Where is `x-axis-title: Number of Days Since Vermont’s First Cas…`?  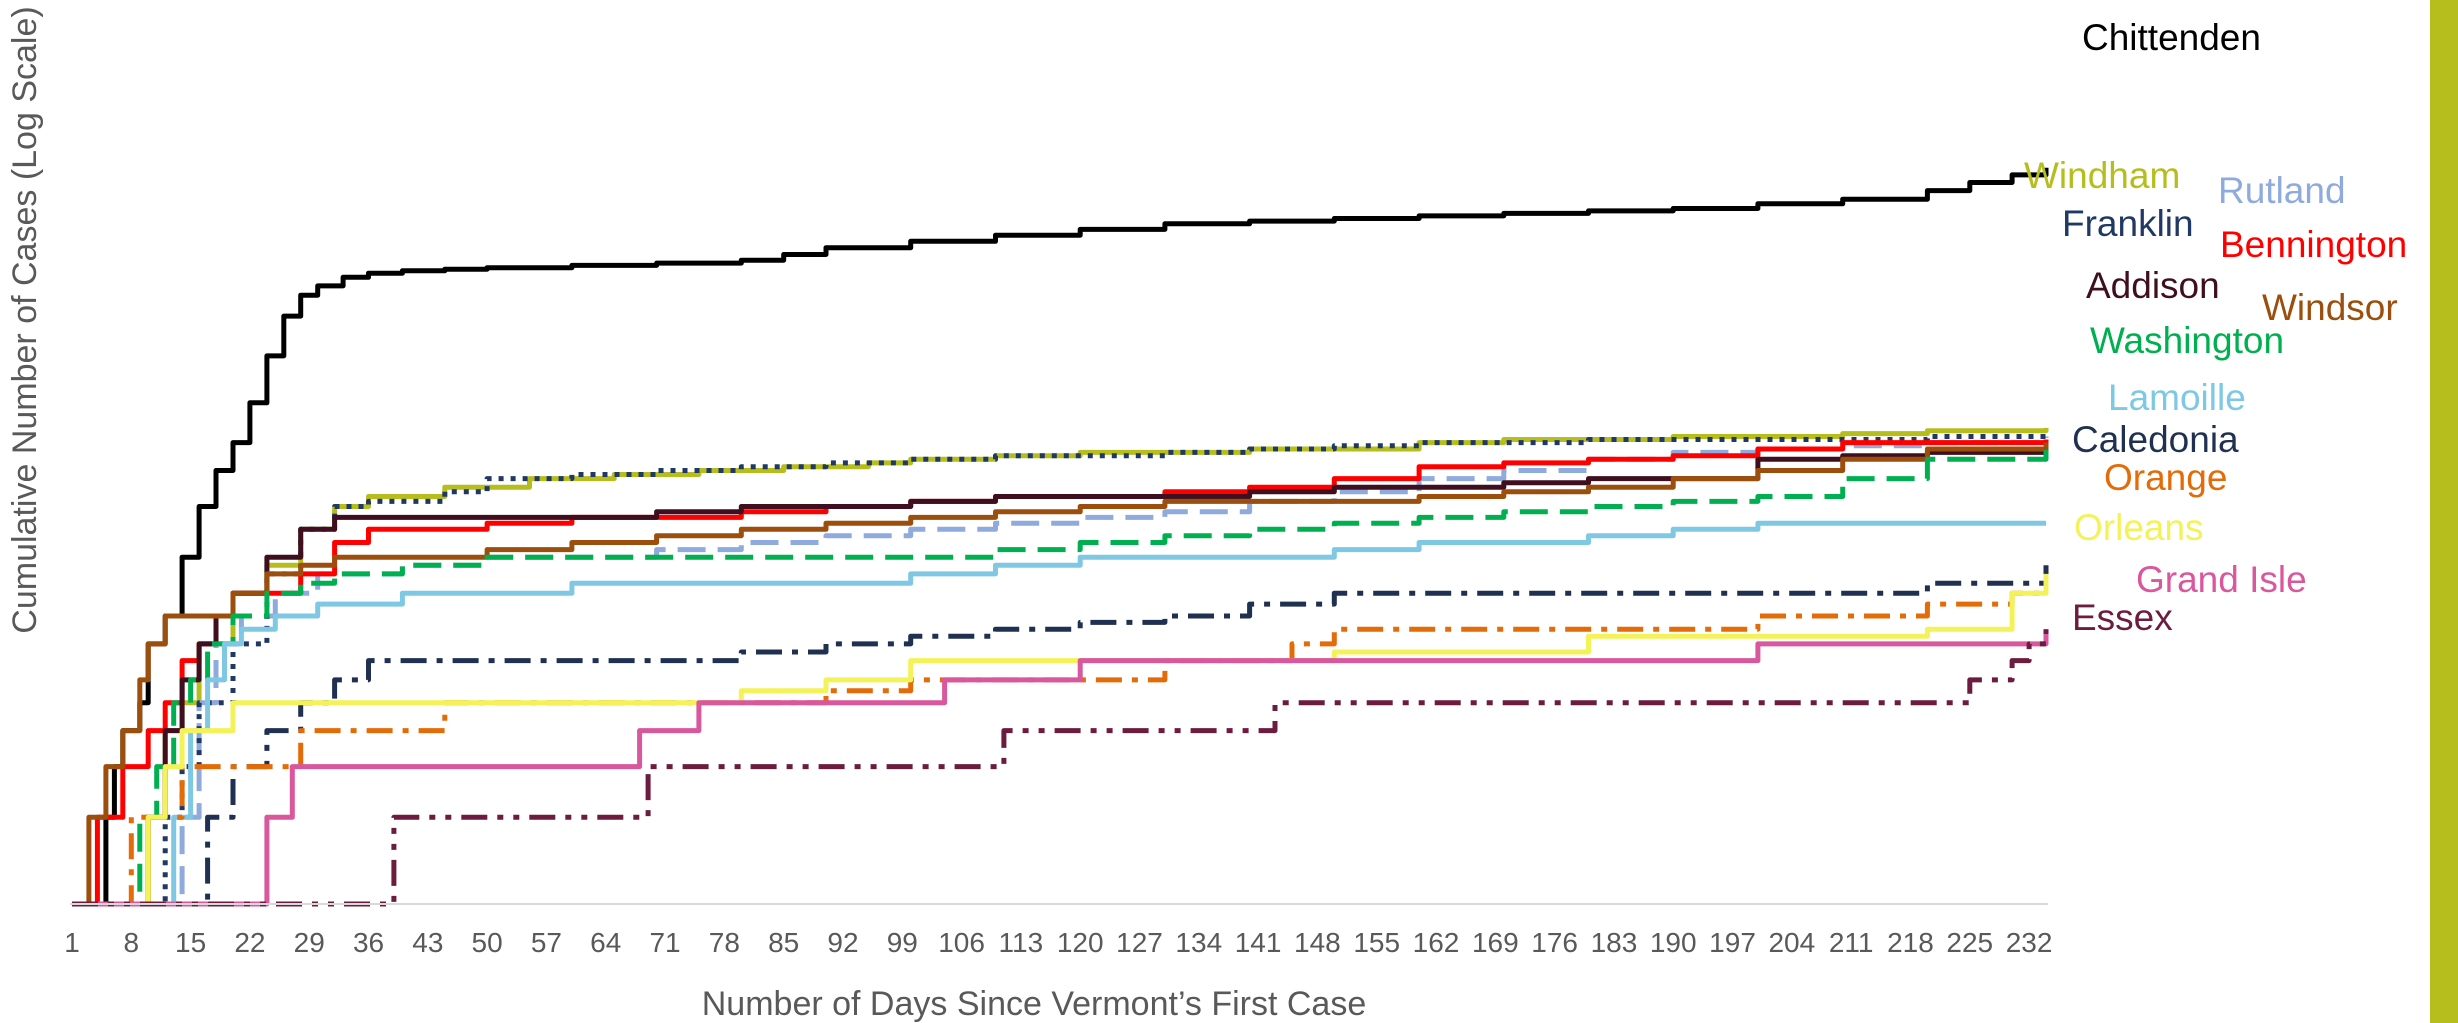
x-axis-title: Number of Days Since Vermont’s First Cas… is located at coordinates (1034, 1004).